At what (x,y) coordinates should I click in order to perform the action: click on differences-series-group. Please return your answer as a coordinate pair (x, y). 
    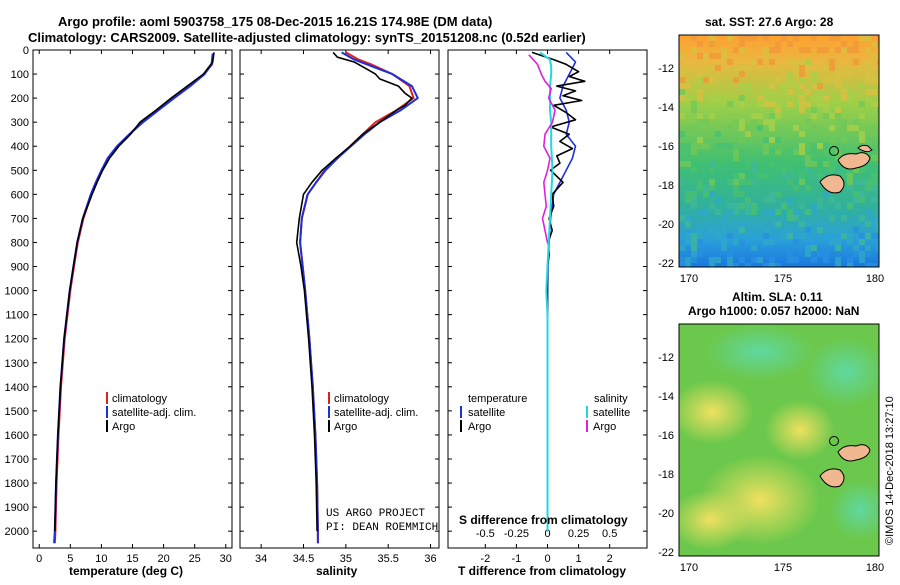
    Looking at the image, I should click on (557, 291).